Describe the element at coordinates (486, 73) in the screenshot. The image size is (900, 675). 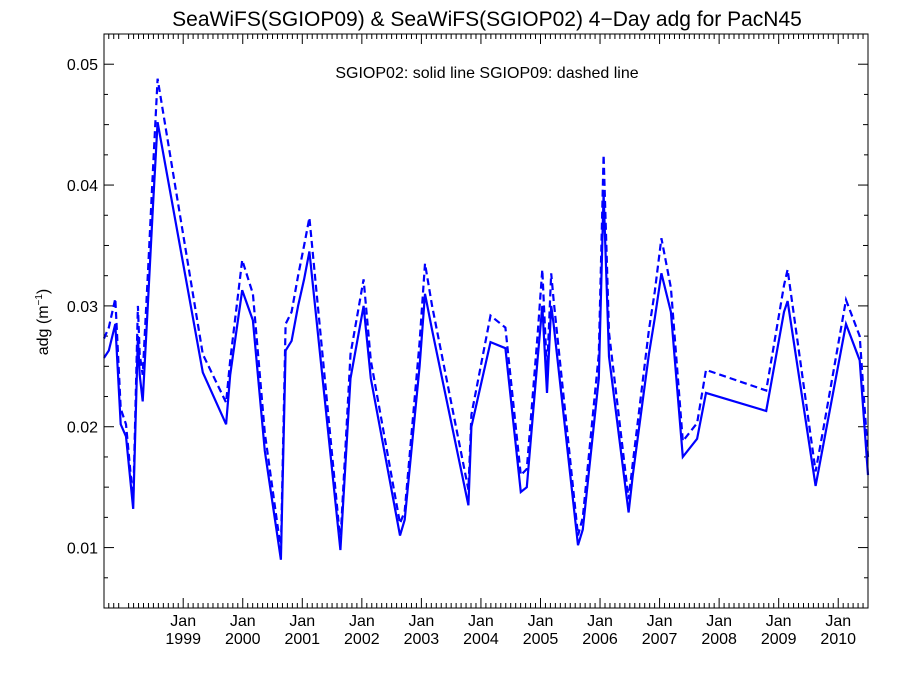
I see `legend-annotation: SGIOP02: solid line SGIOP09: dashed line` at that location.